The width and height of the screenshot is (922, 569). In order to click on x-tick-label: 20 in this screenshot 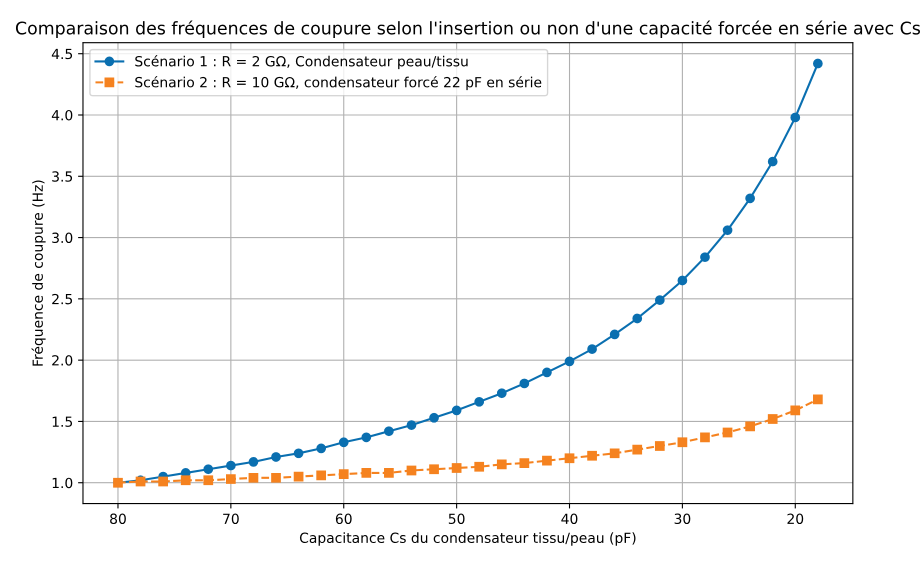, I will do `click(795, 519)`.